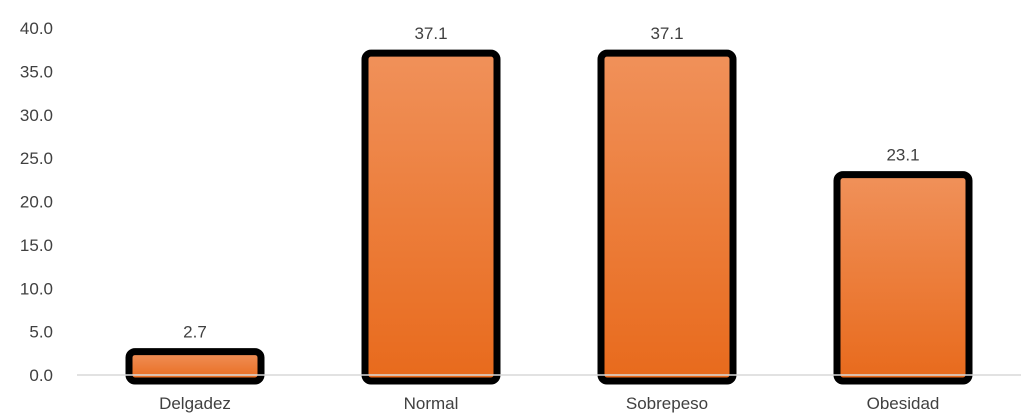 The width and height of the screenshot is (1023, 415). What do you see at coordinates (36, 115) in the screenshot?
I see `y-tick-label: 30.0` at bounding box center [36, 115].